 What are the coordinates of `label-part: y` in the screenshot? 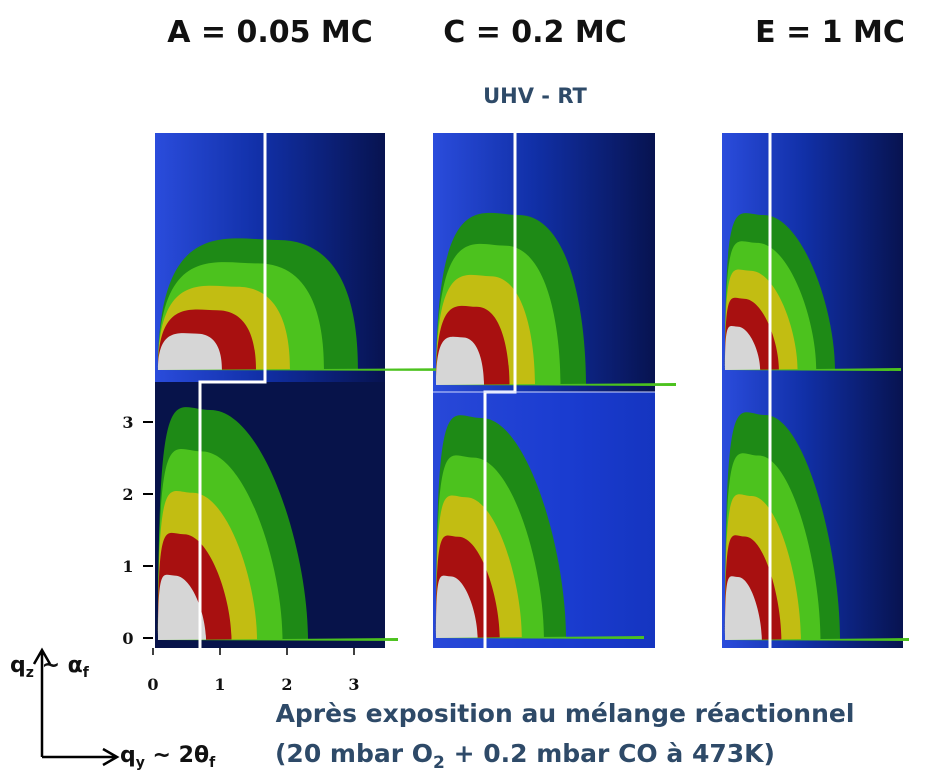 It's located at (140, 763).